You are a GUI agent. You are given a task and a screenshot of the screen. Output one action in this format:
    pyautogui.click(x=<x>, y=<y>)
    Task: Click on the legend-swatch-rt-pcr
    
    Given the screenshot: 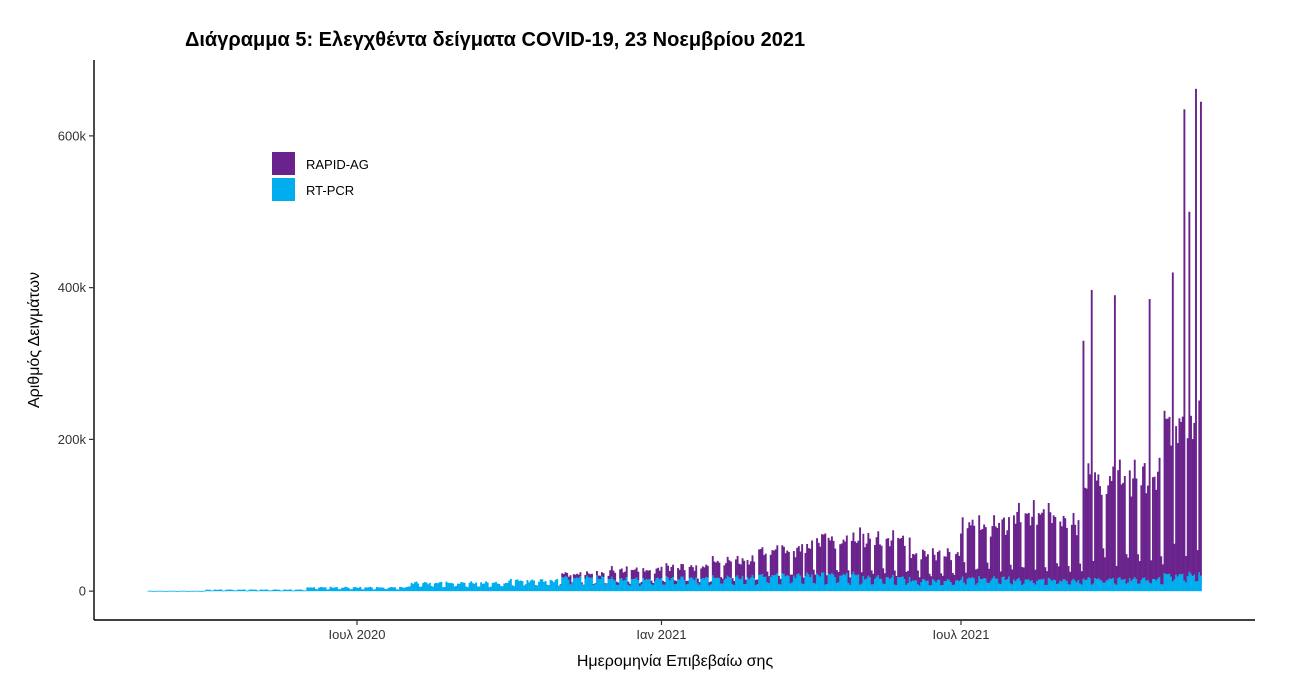 What is the action you would take?
    pyautogui.click(x=283, y=189)
    